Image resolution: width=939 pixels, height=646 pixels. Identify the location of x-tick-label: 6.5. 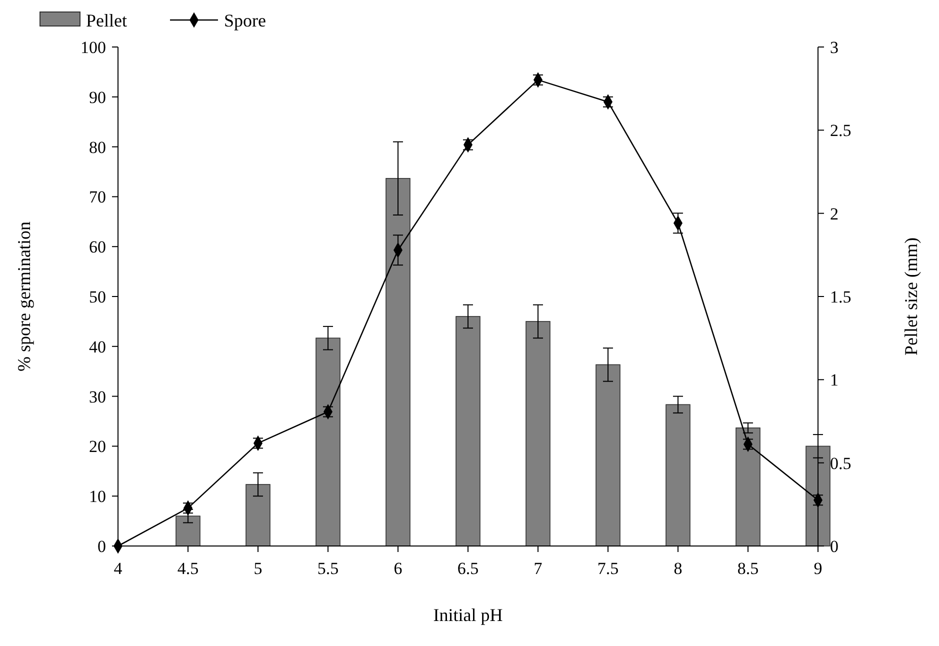
(468, 568).